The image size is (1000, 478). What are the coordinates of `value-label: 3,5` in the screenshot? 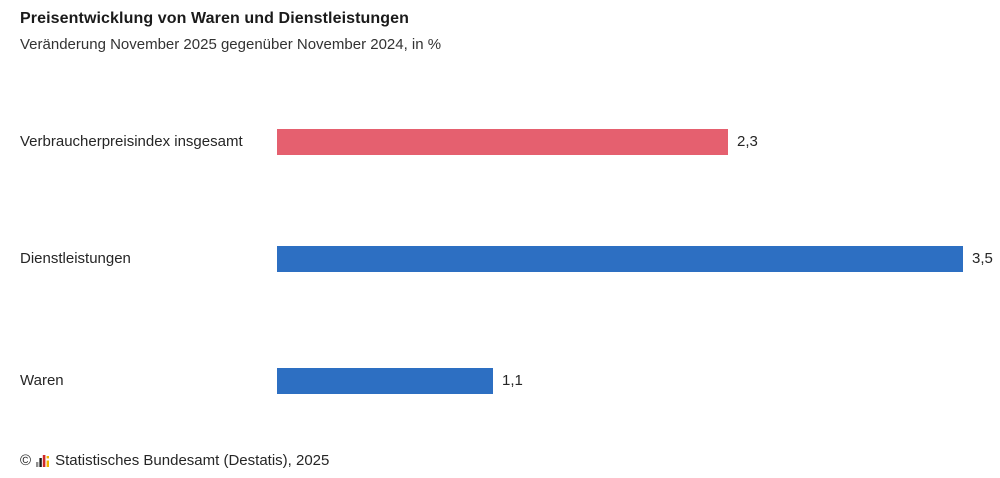 It's located at (982, 258).